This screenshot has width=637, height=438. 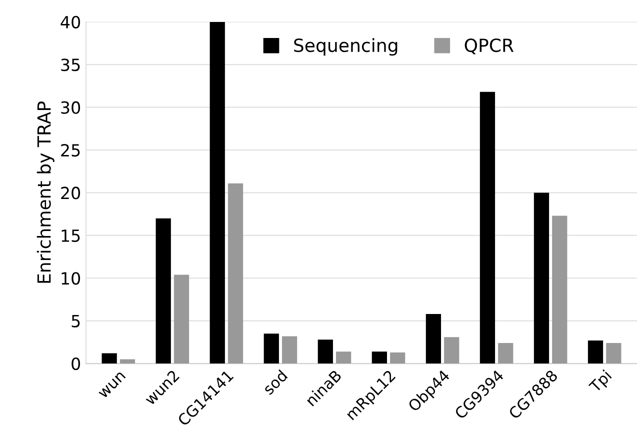 I want to click on y-axis-title: Enrichment by TRAP, so click(x=45, y=192).